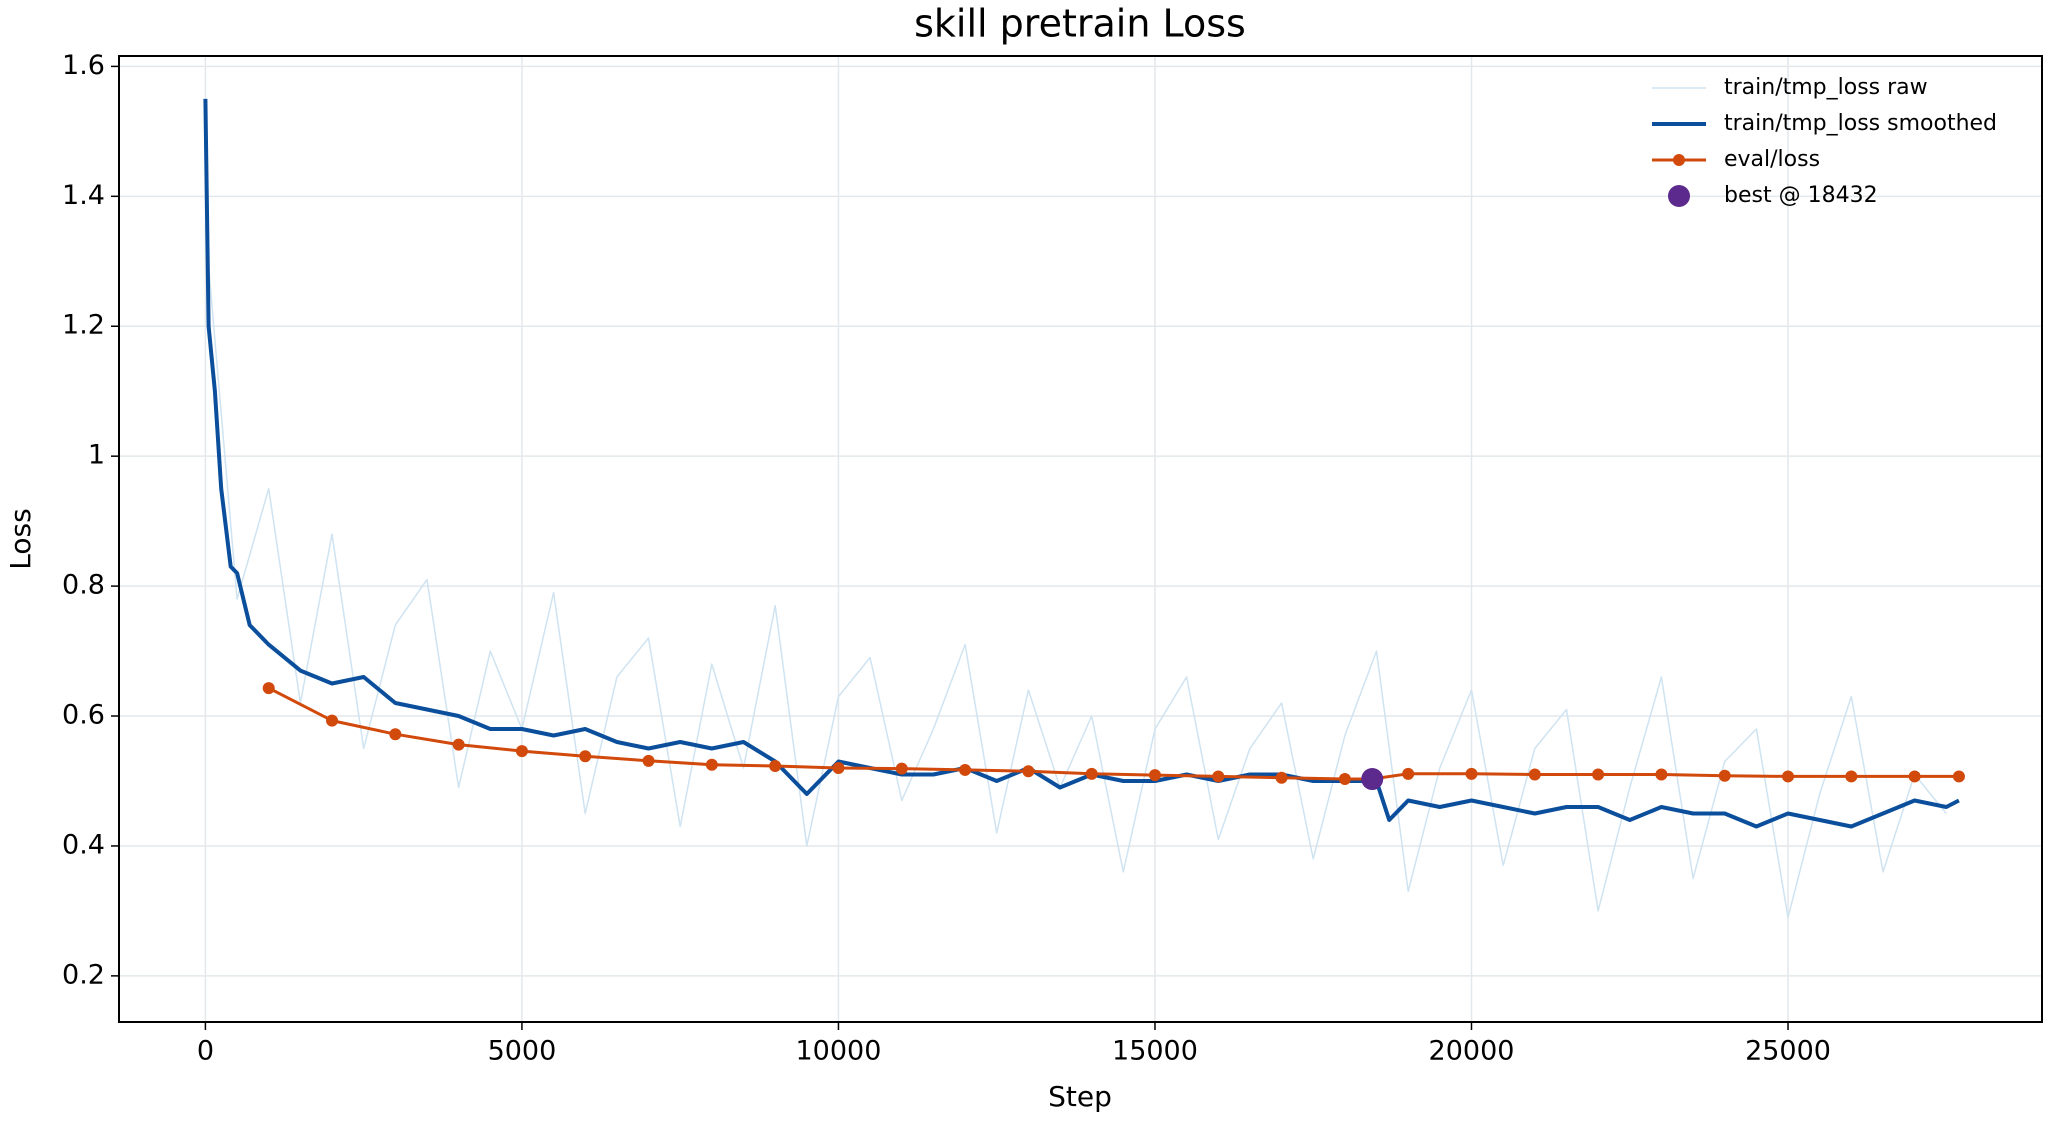 The height and width of the screenshot is (1124, 2052). I want to click on x-tick-label: 15000, so click(1155, 1051).